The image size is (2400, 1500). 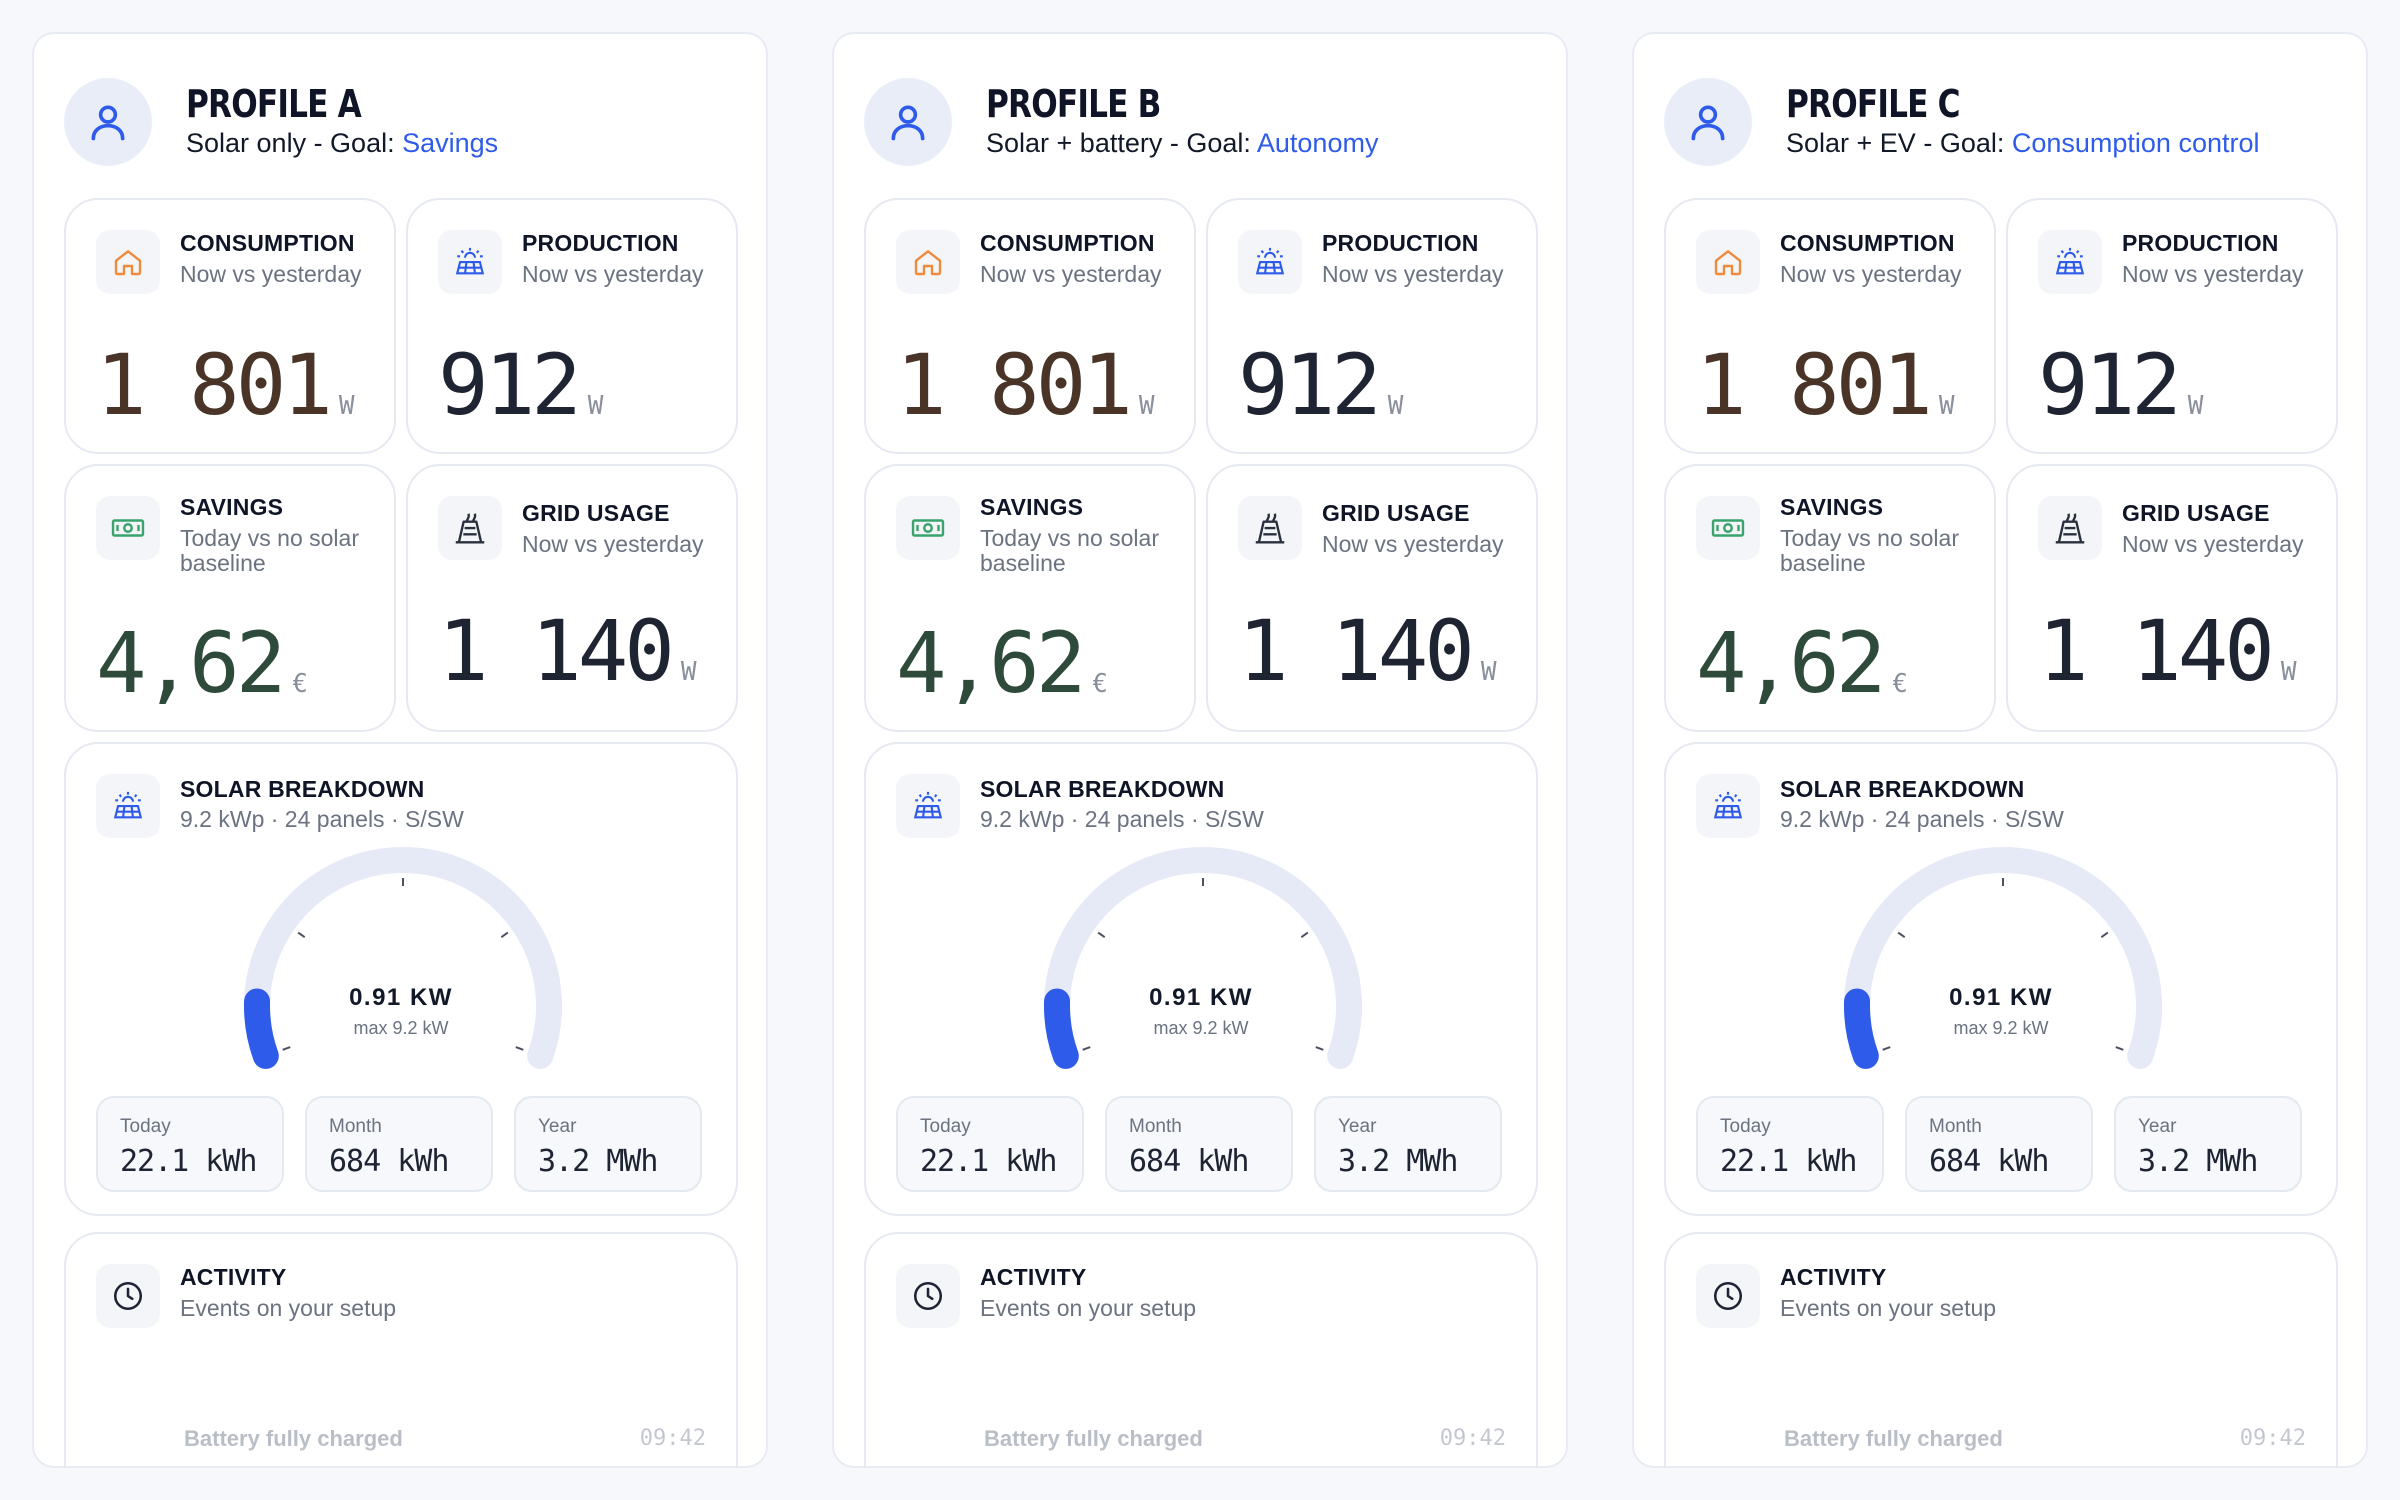 What do you see at coordinates (1955, 1126) in the screenshot?
I see `stat-label: Month` at bounding box center [1955, 1126].